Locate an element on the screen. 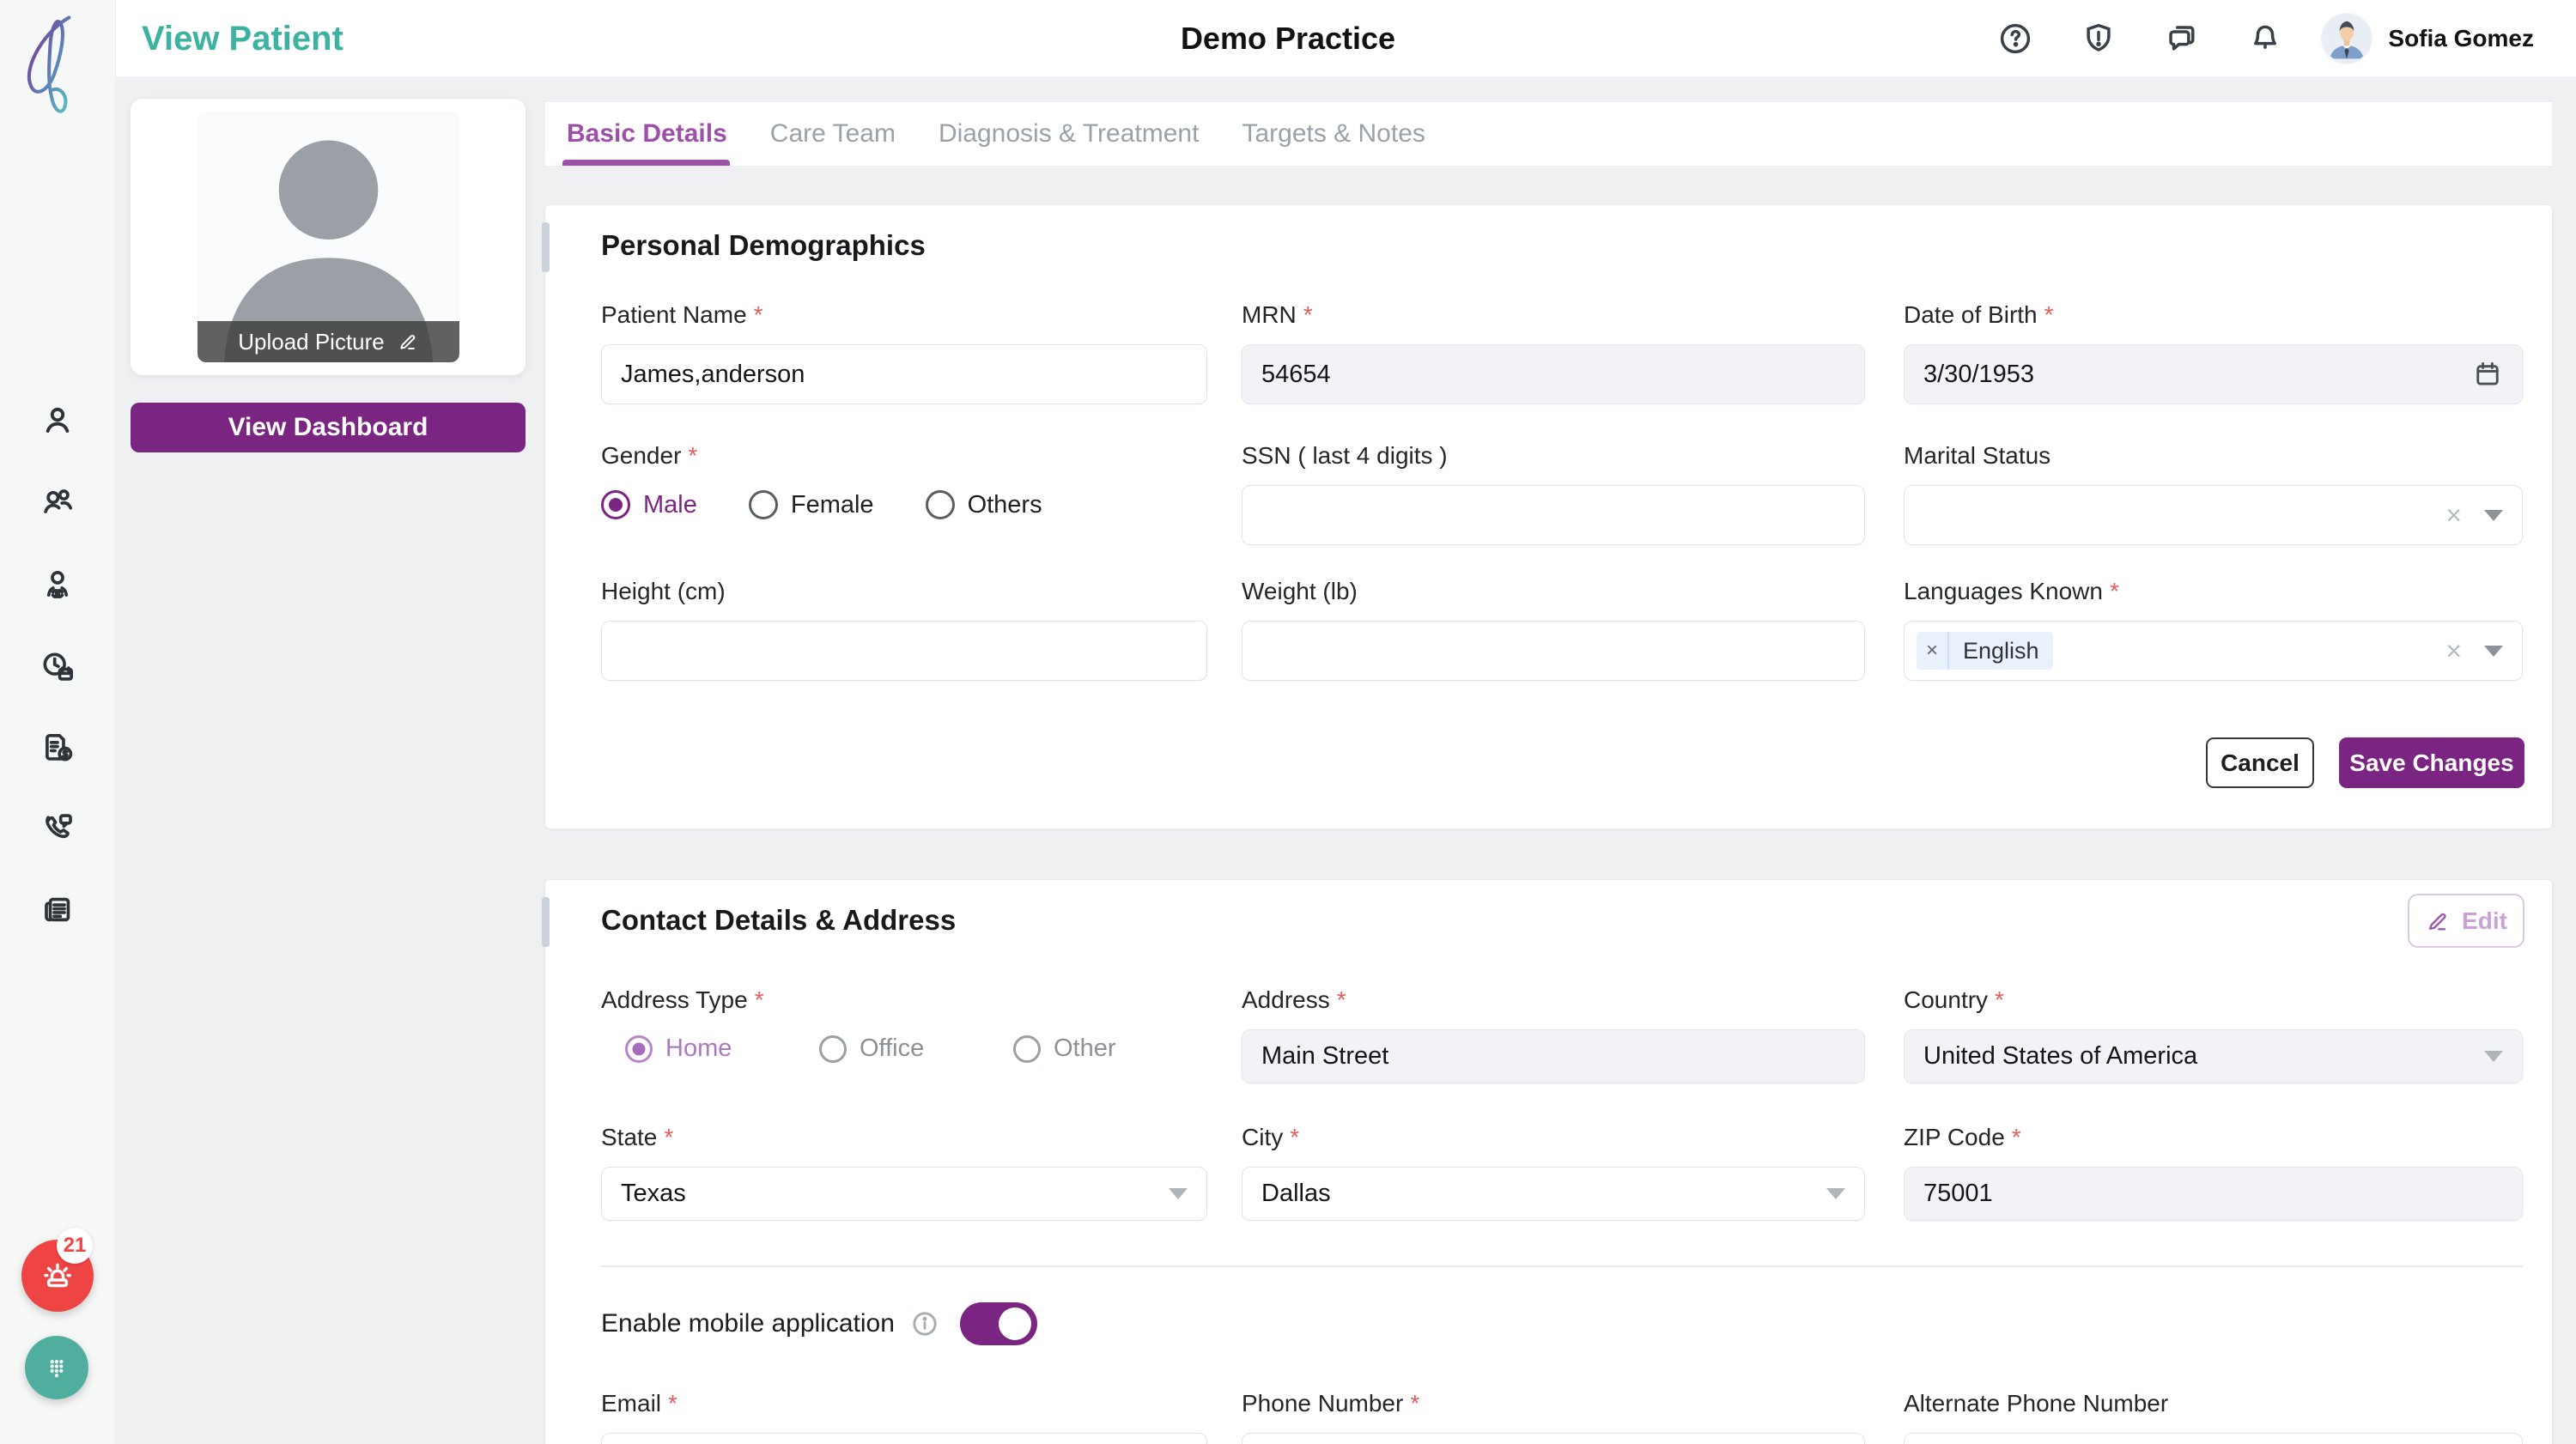  mrn-input: 54654 is located at coordinates (1554, 374).